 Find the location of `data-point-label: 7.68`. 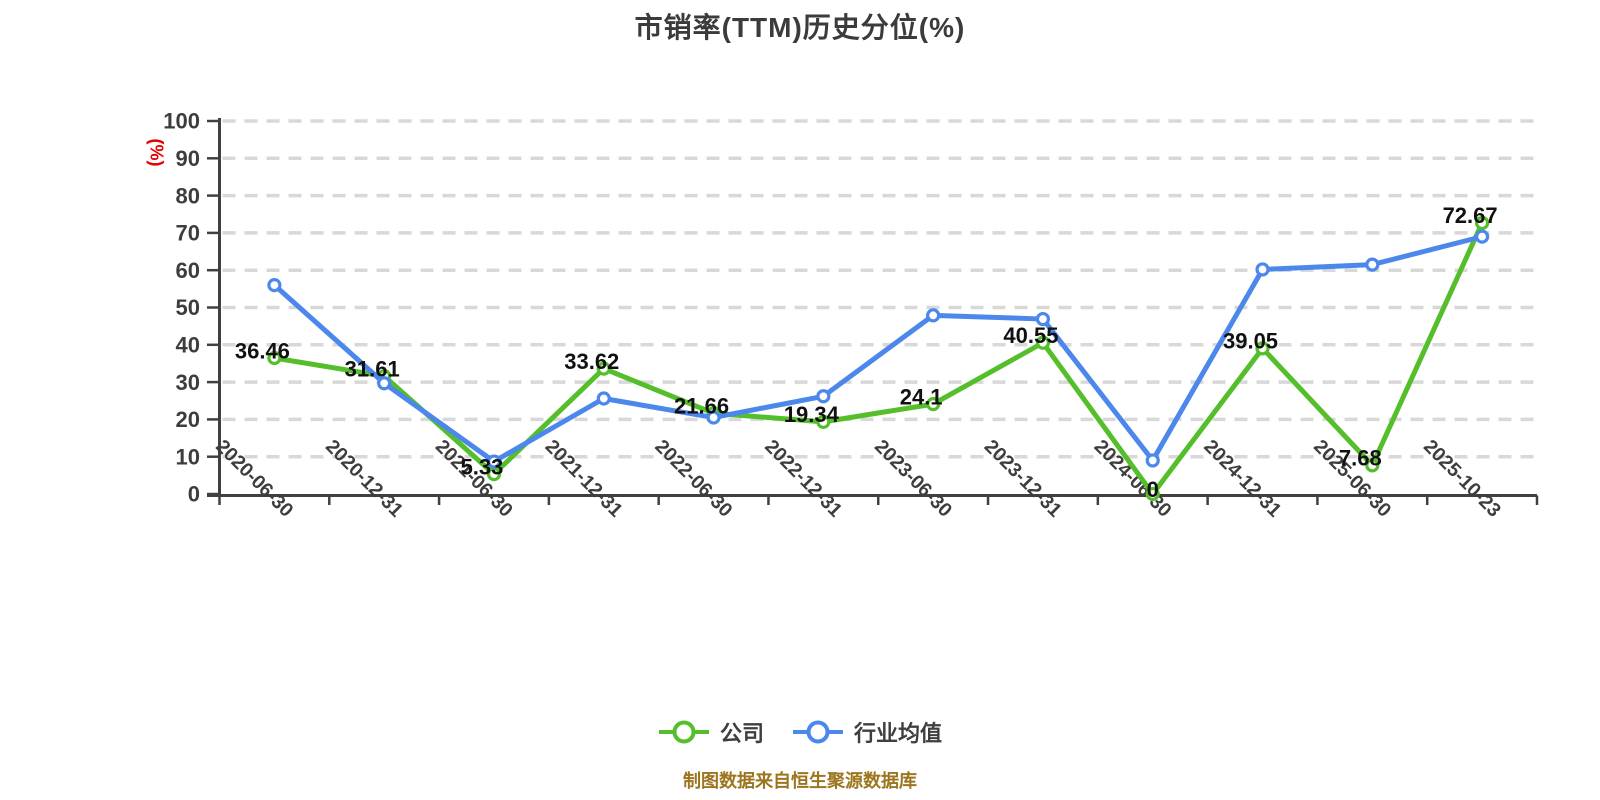

data-point-label: 7.68 is located at coordinates (1360, 458).